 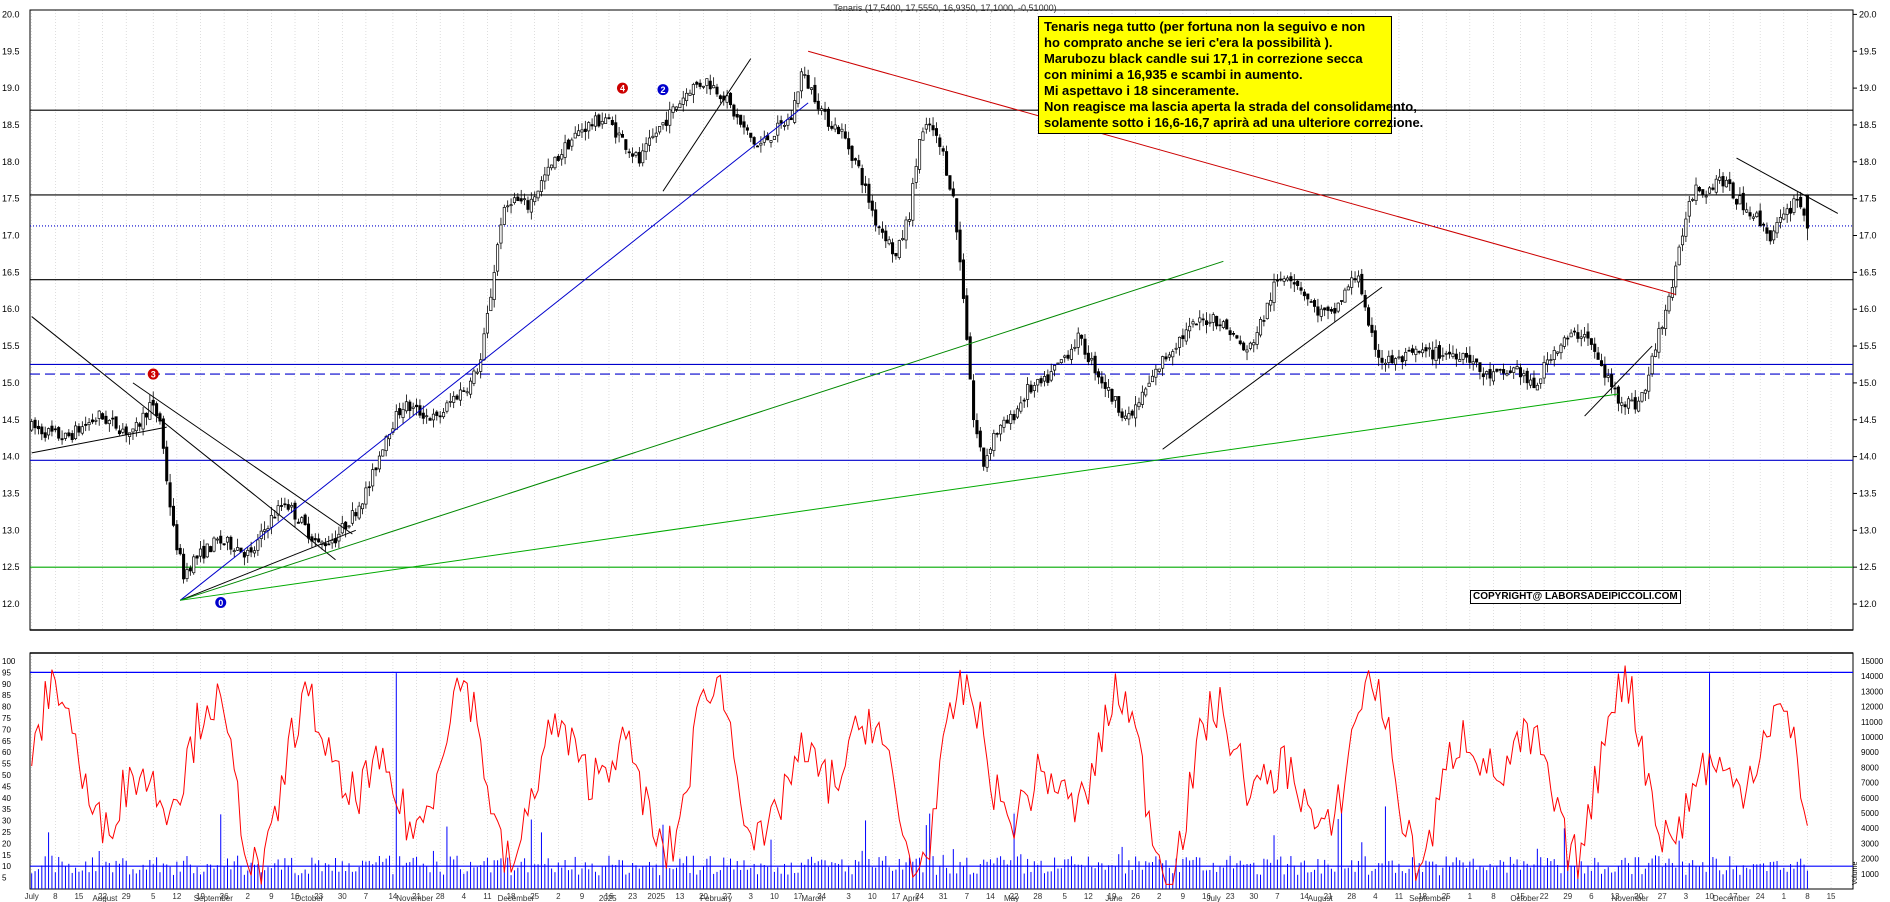 What do you see at coordinates (9, 661) in the screenshot?
I see `indicator-tick-left: 100` at bounding box center [9, 661].